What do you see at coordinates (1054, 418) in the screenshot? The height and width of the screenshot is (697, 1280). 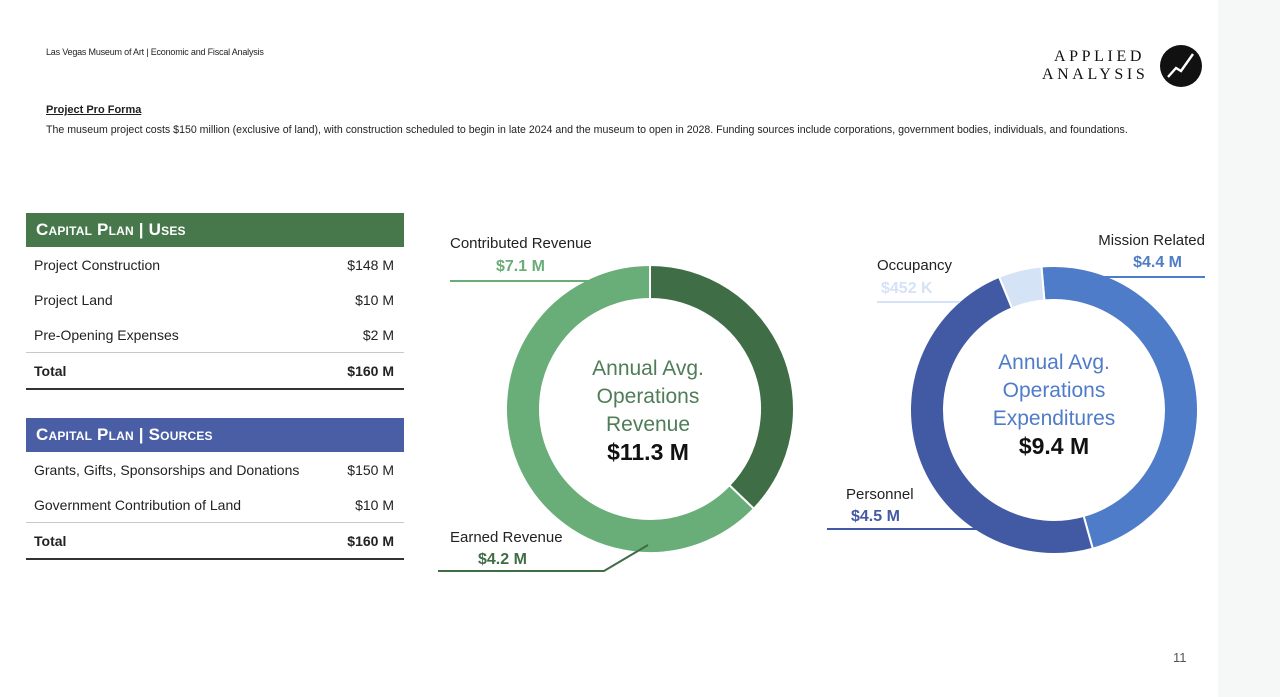 I see `expenditure-center-line-3: Expenditures` at bounding box center [1054, 418].